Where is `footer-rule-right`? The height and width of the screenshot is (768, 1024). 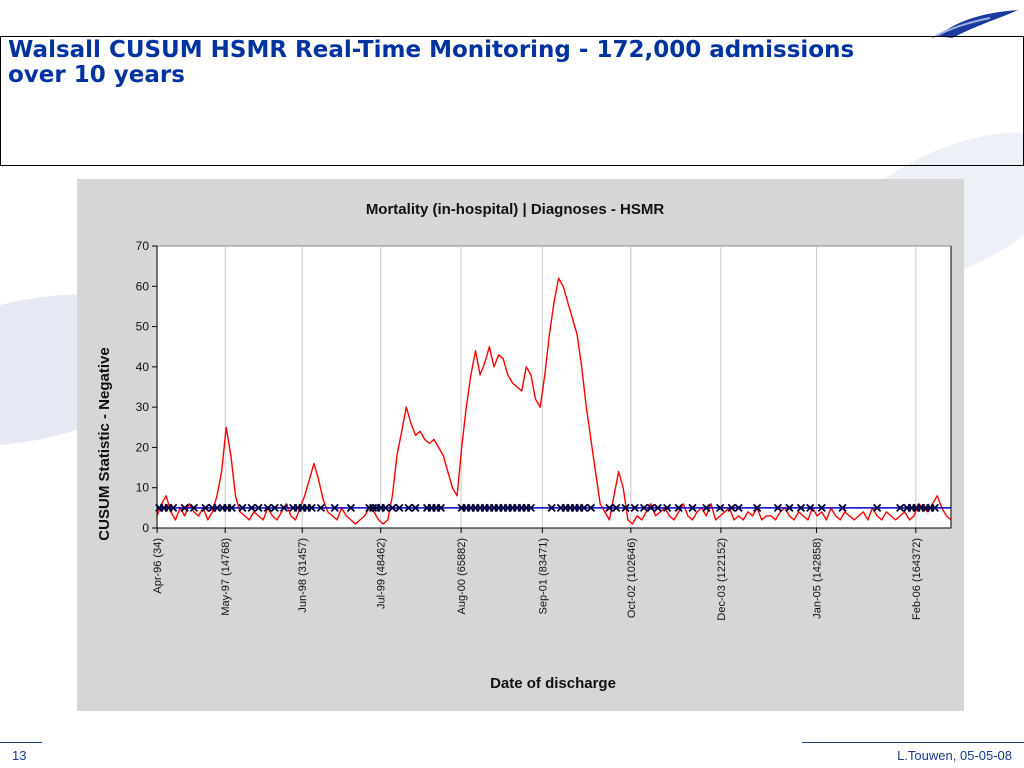
footer-rule-right is located at coordinates (913, 742).